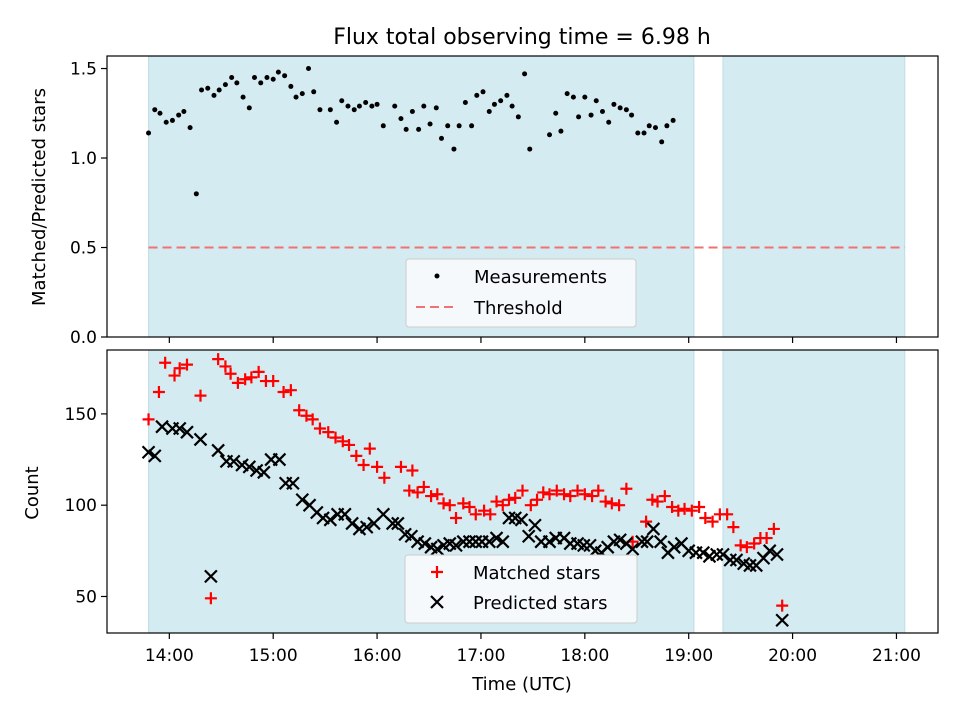  What do you see at coordinates (518, 308) in the screenshot?
I see `legend-threshold: Threshold` at bounding box center [518, 308].